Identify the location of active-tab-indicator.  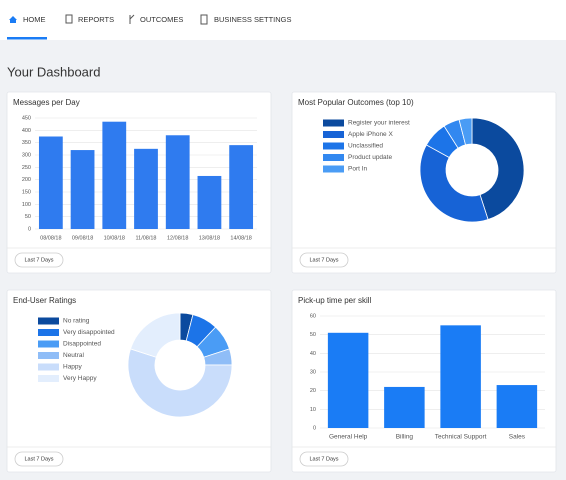
(27, 38).